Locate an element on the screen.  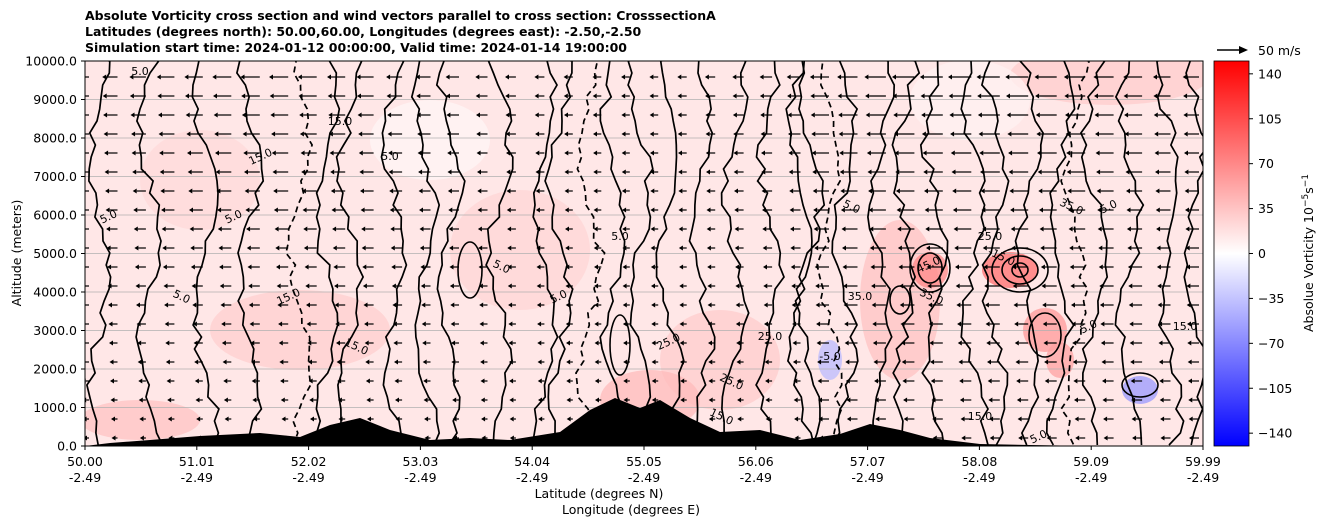
y-tick-label: 1000.0 is located at coordinates (55, 407).